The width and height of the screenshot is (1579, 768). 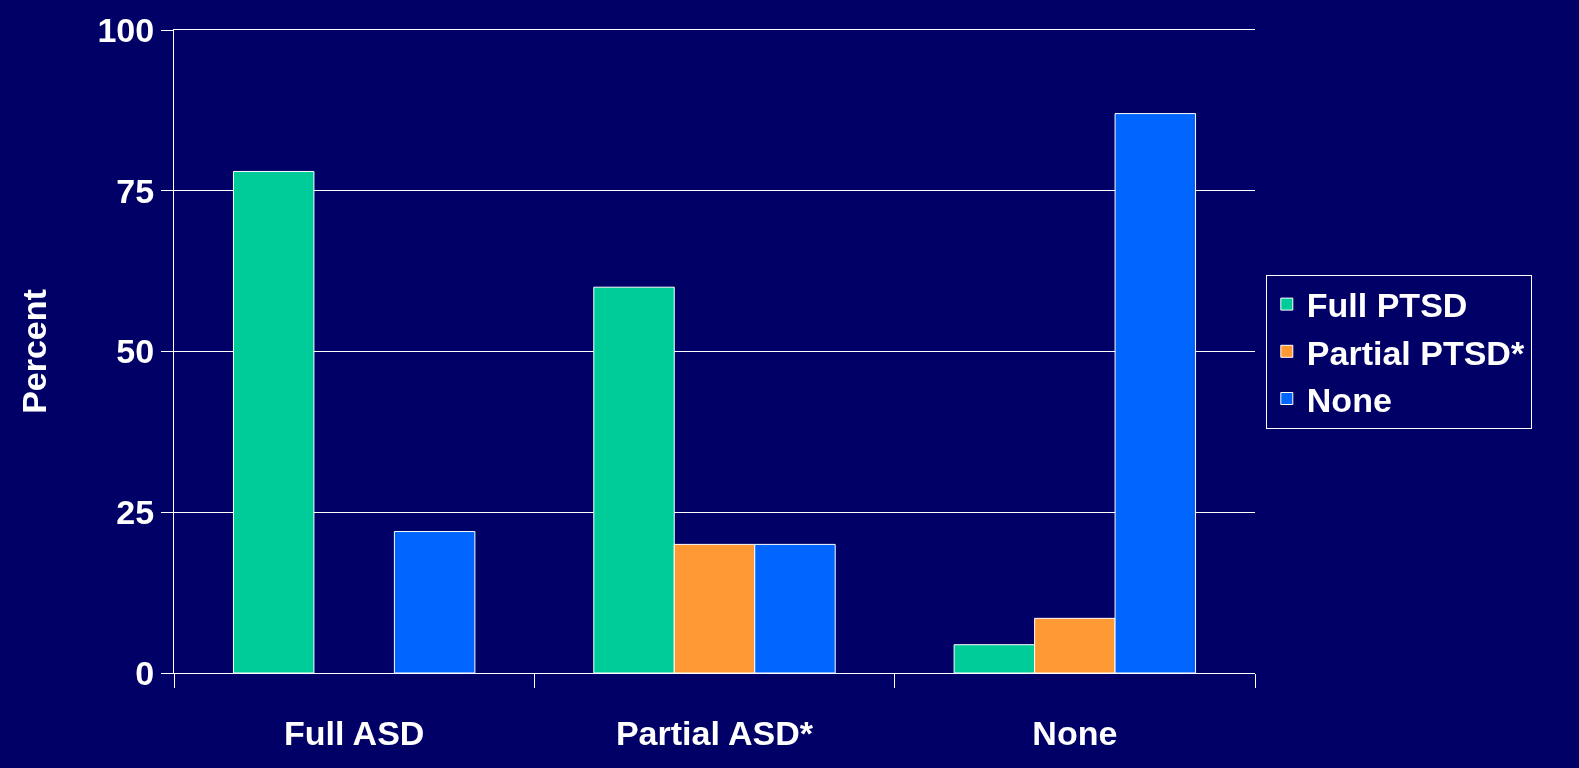 What do you see at coordinates (135, 190) in the screenshot?
I see `y-tick-label: 75` at bounding box center [135, 190].